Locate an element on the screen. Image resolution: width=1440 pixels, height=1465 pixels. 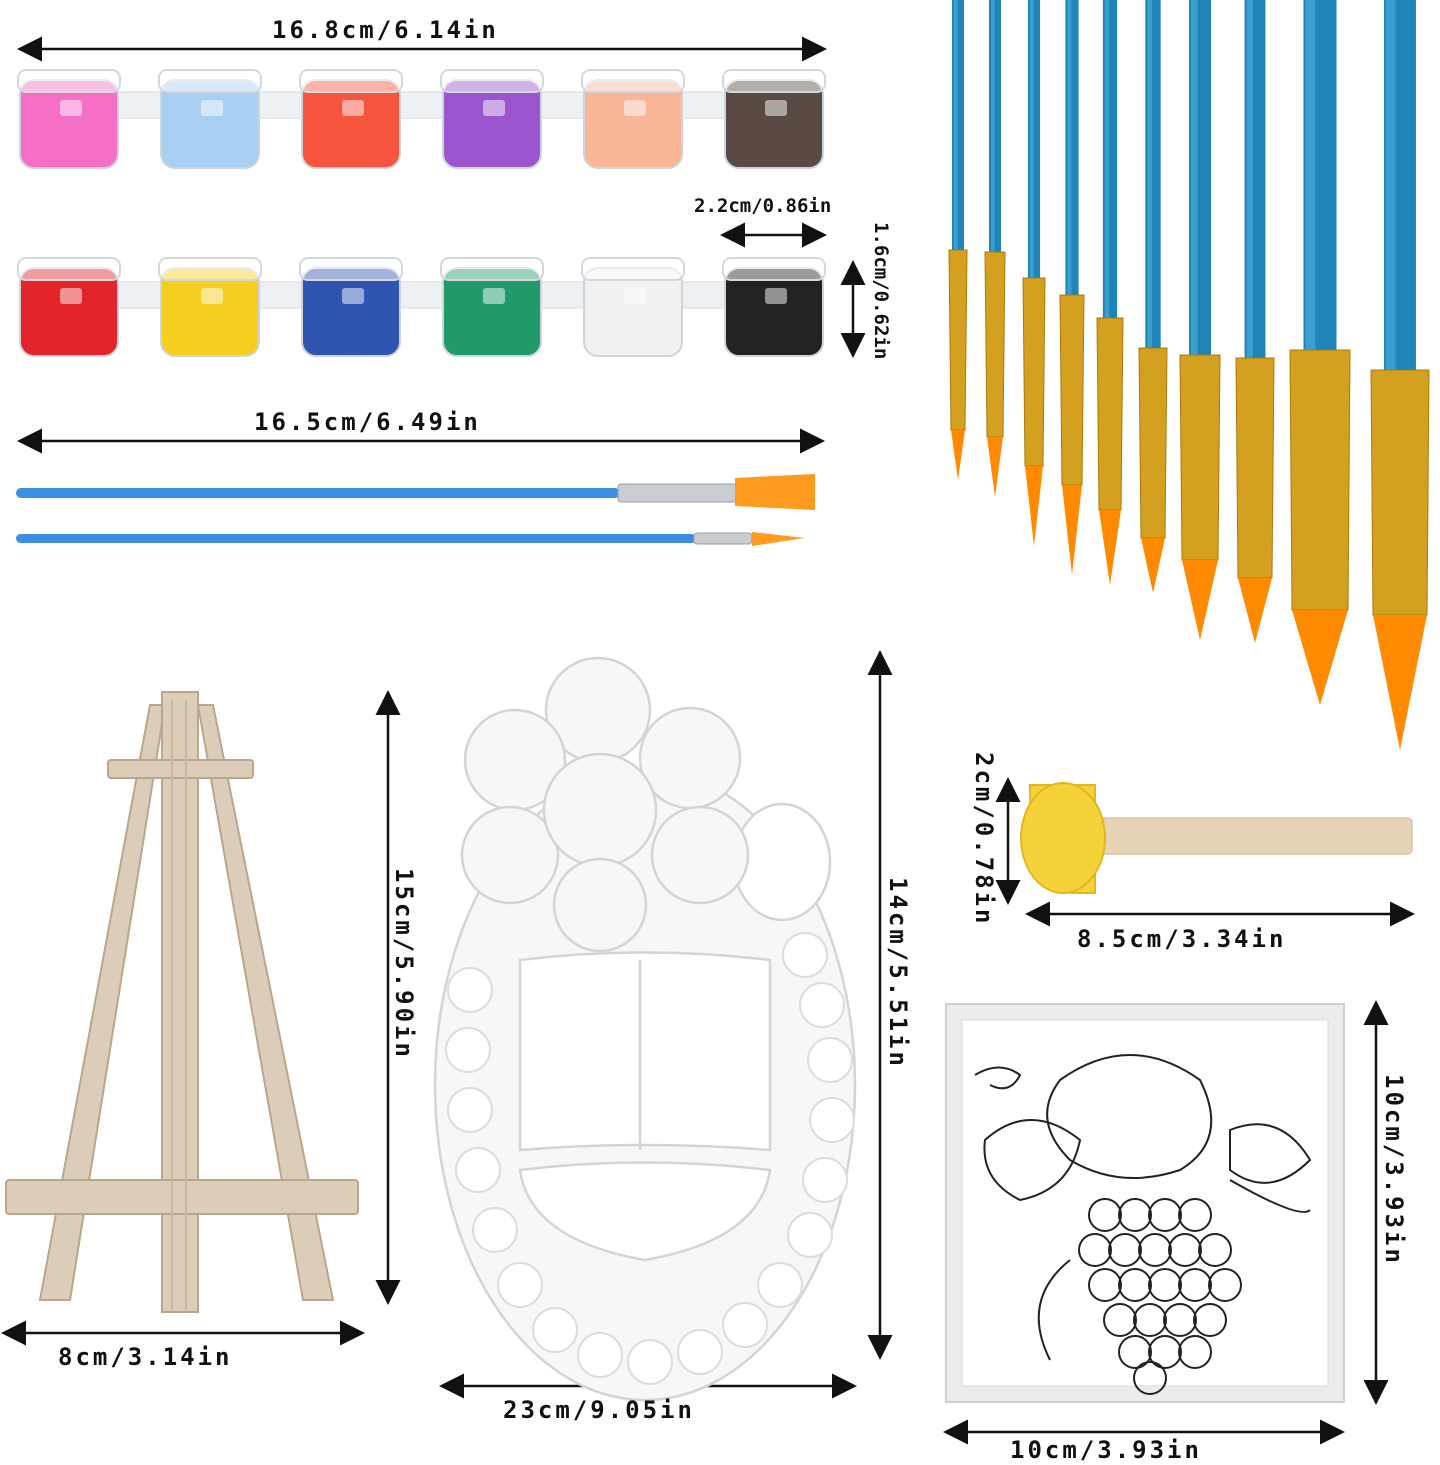
paint-pot-height-label: 1.6cm/0.62in is located at coordinates (881, 291).